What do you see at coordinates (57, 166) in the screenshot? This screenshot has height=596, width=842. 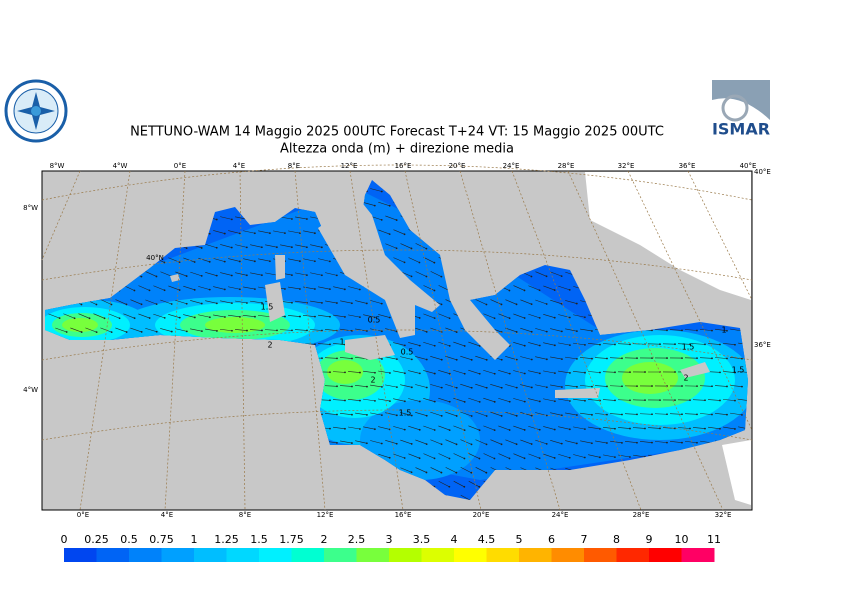 I see `lon-label: 8°W` at bounding box center [57, 166].